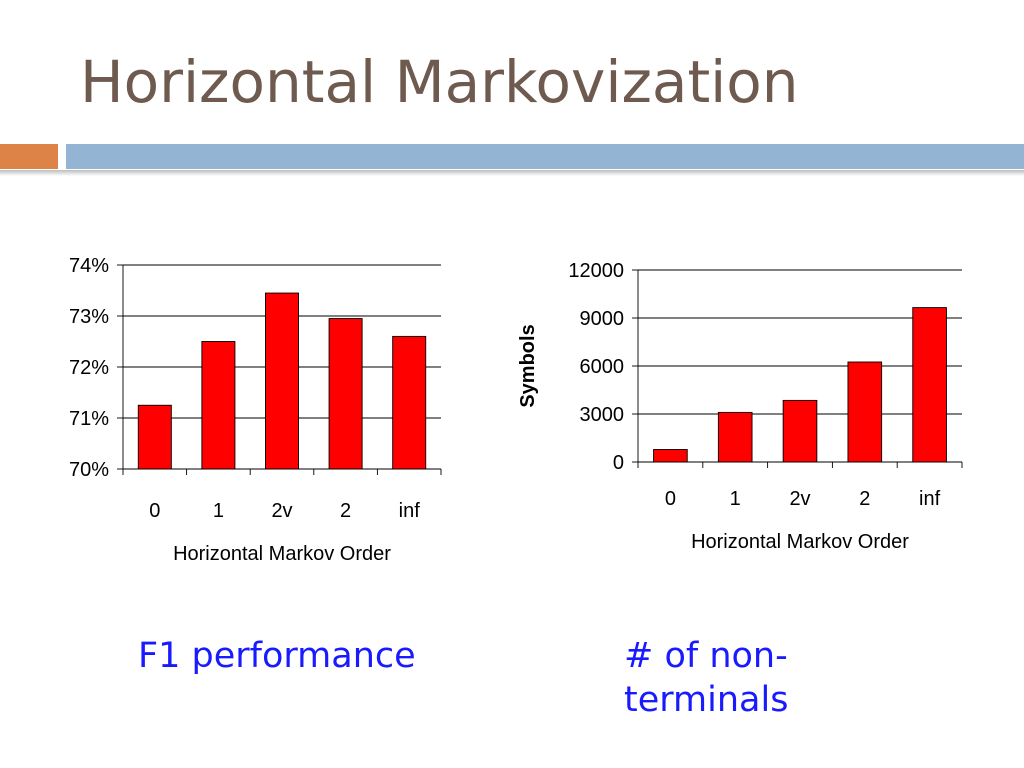 This screenshot has width=1024, height=768. What do you see at coordinates (602, 319) in the screenshot?
I see `y-tick-label: 9000` at bounding box center [602, 319].